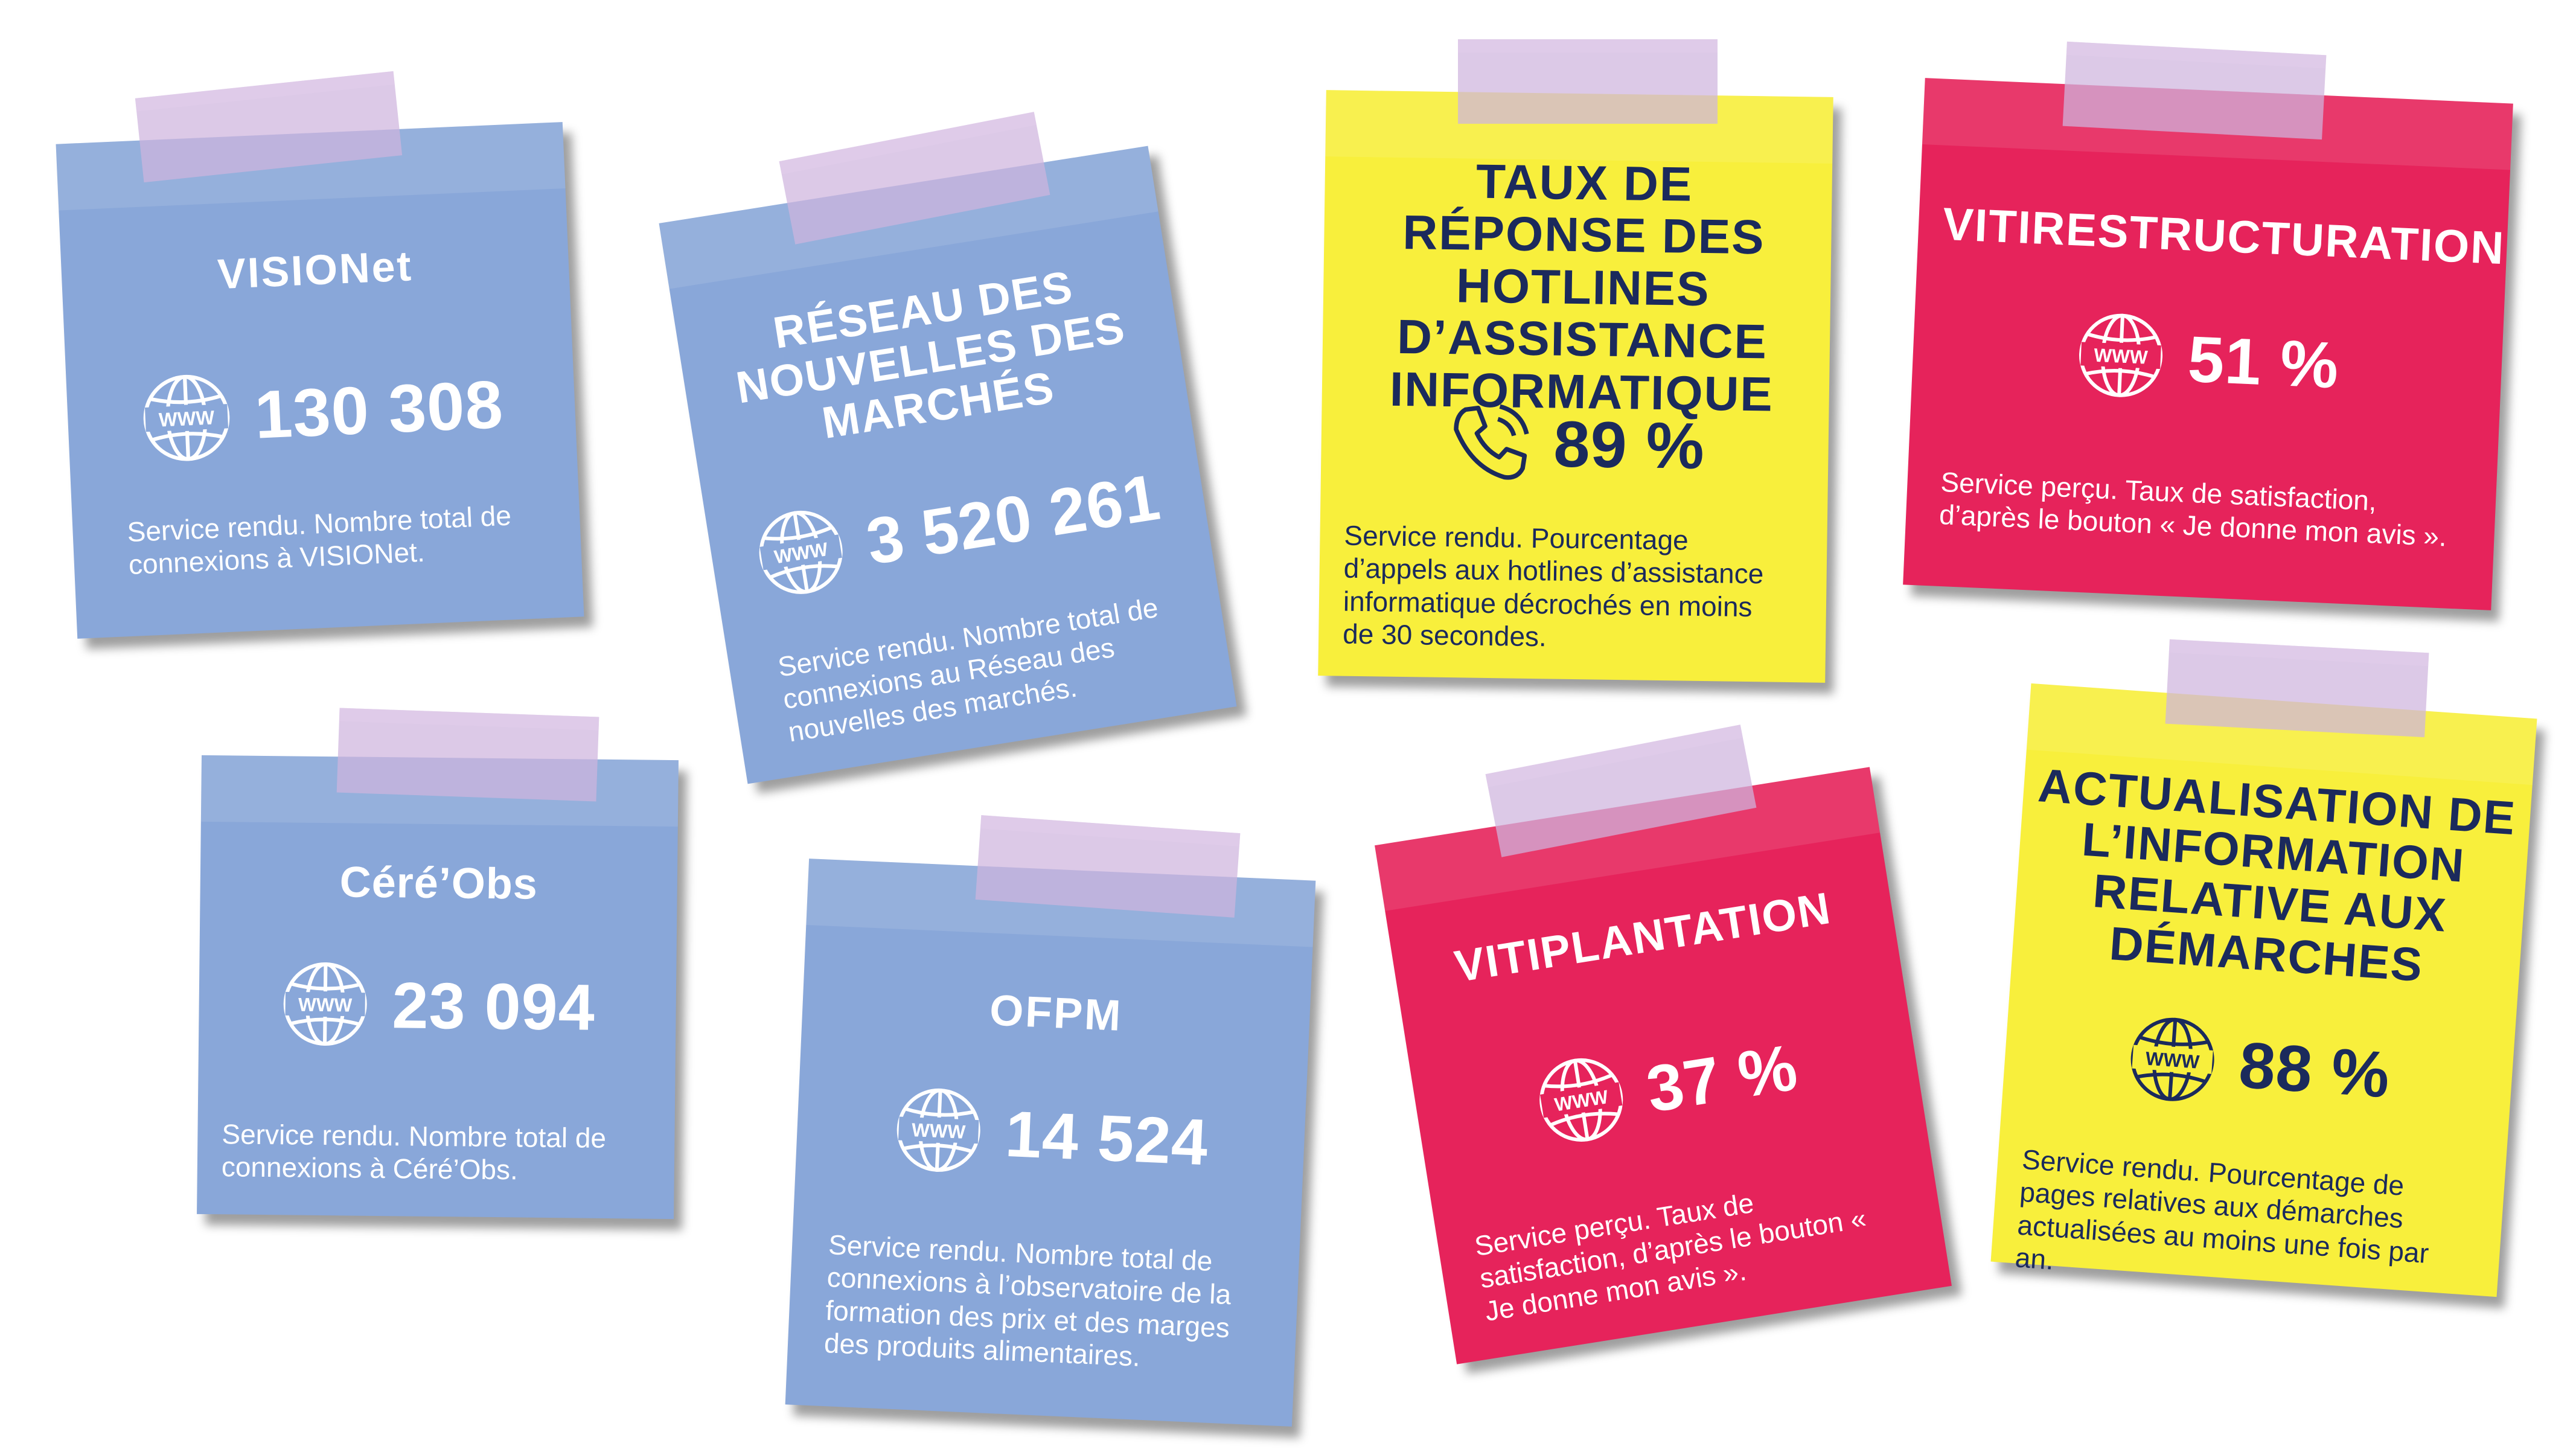  What do you see at coordinates (1013, 518) in the screenshot?
I see `card-value: 3 520 261` at bounding box center [1013, 518].